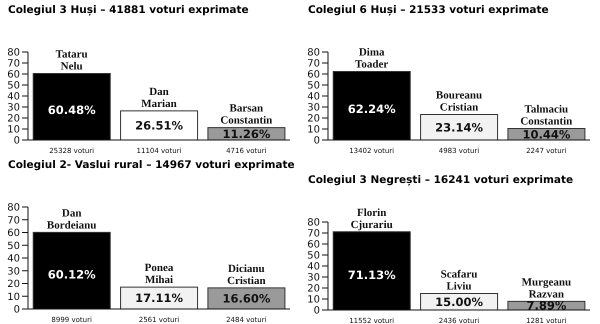 The height and width of the screenshot is (324, 600). What do you see at coordinates (371, 58) in the screenshot?
I see `annotation: Dima Toader` at bounding box center [371, 58].